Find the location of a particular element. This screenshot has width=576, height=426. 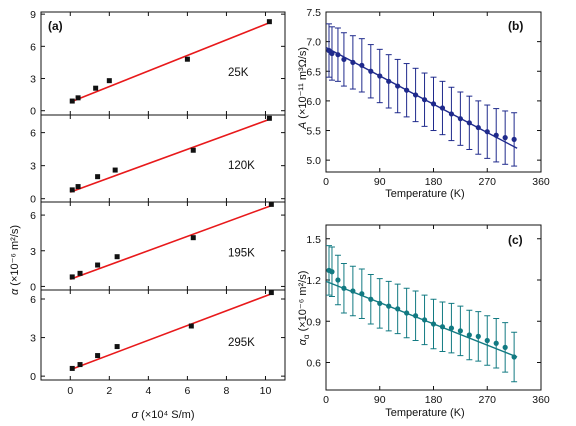

panel-b-xlabel: Temperature (K) is located at coordinates (424, 194).